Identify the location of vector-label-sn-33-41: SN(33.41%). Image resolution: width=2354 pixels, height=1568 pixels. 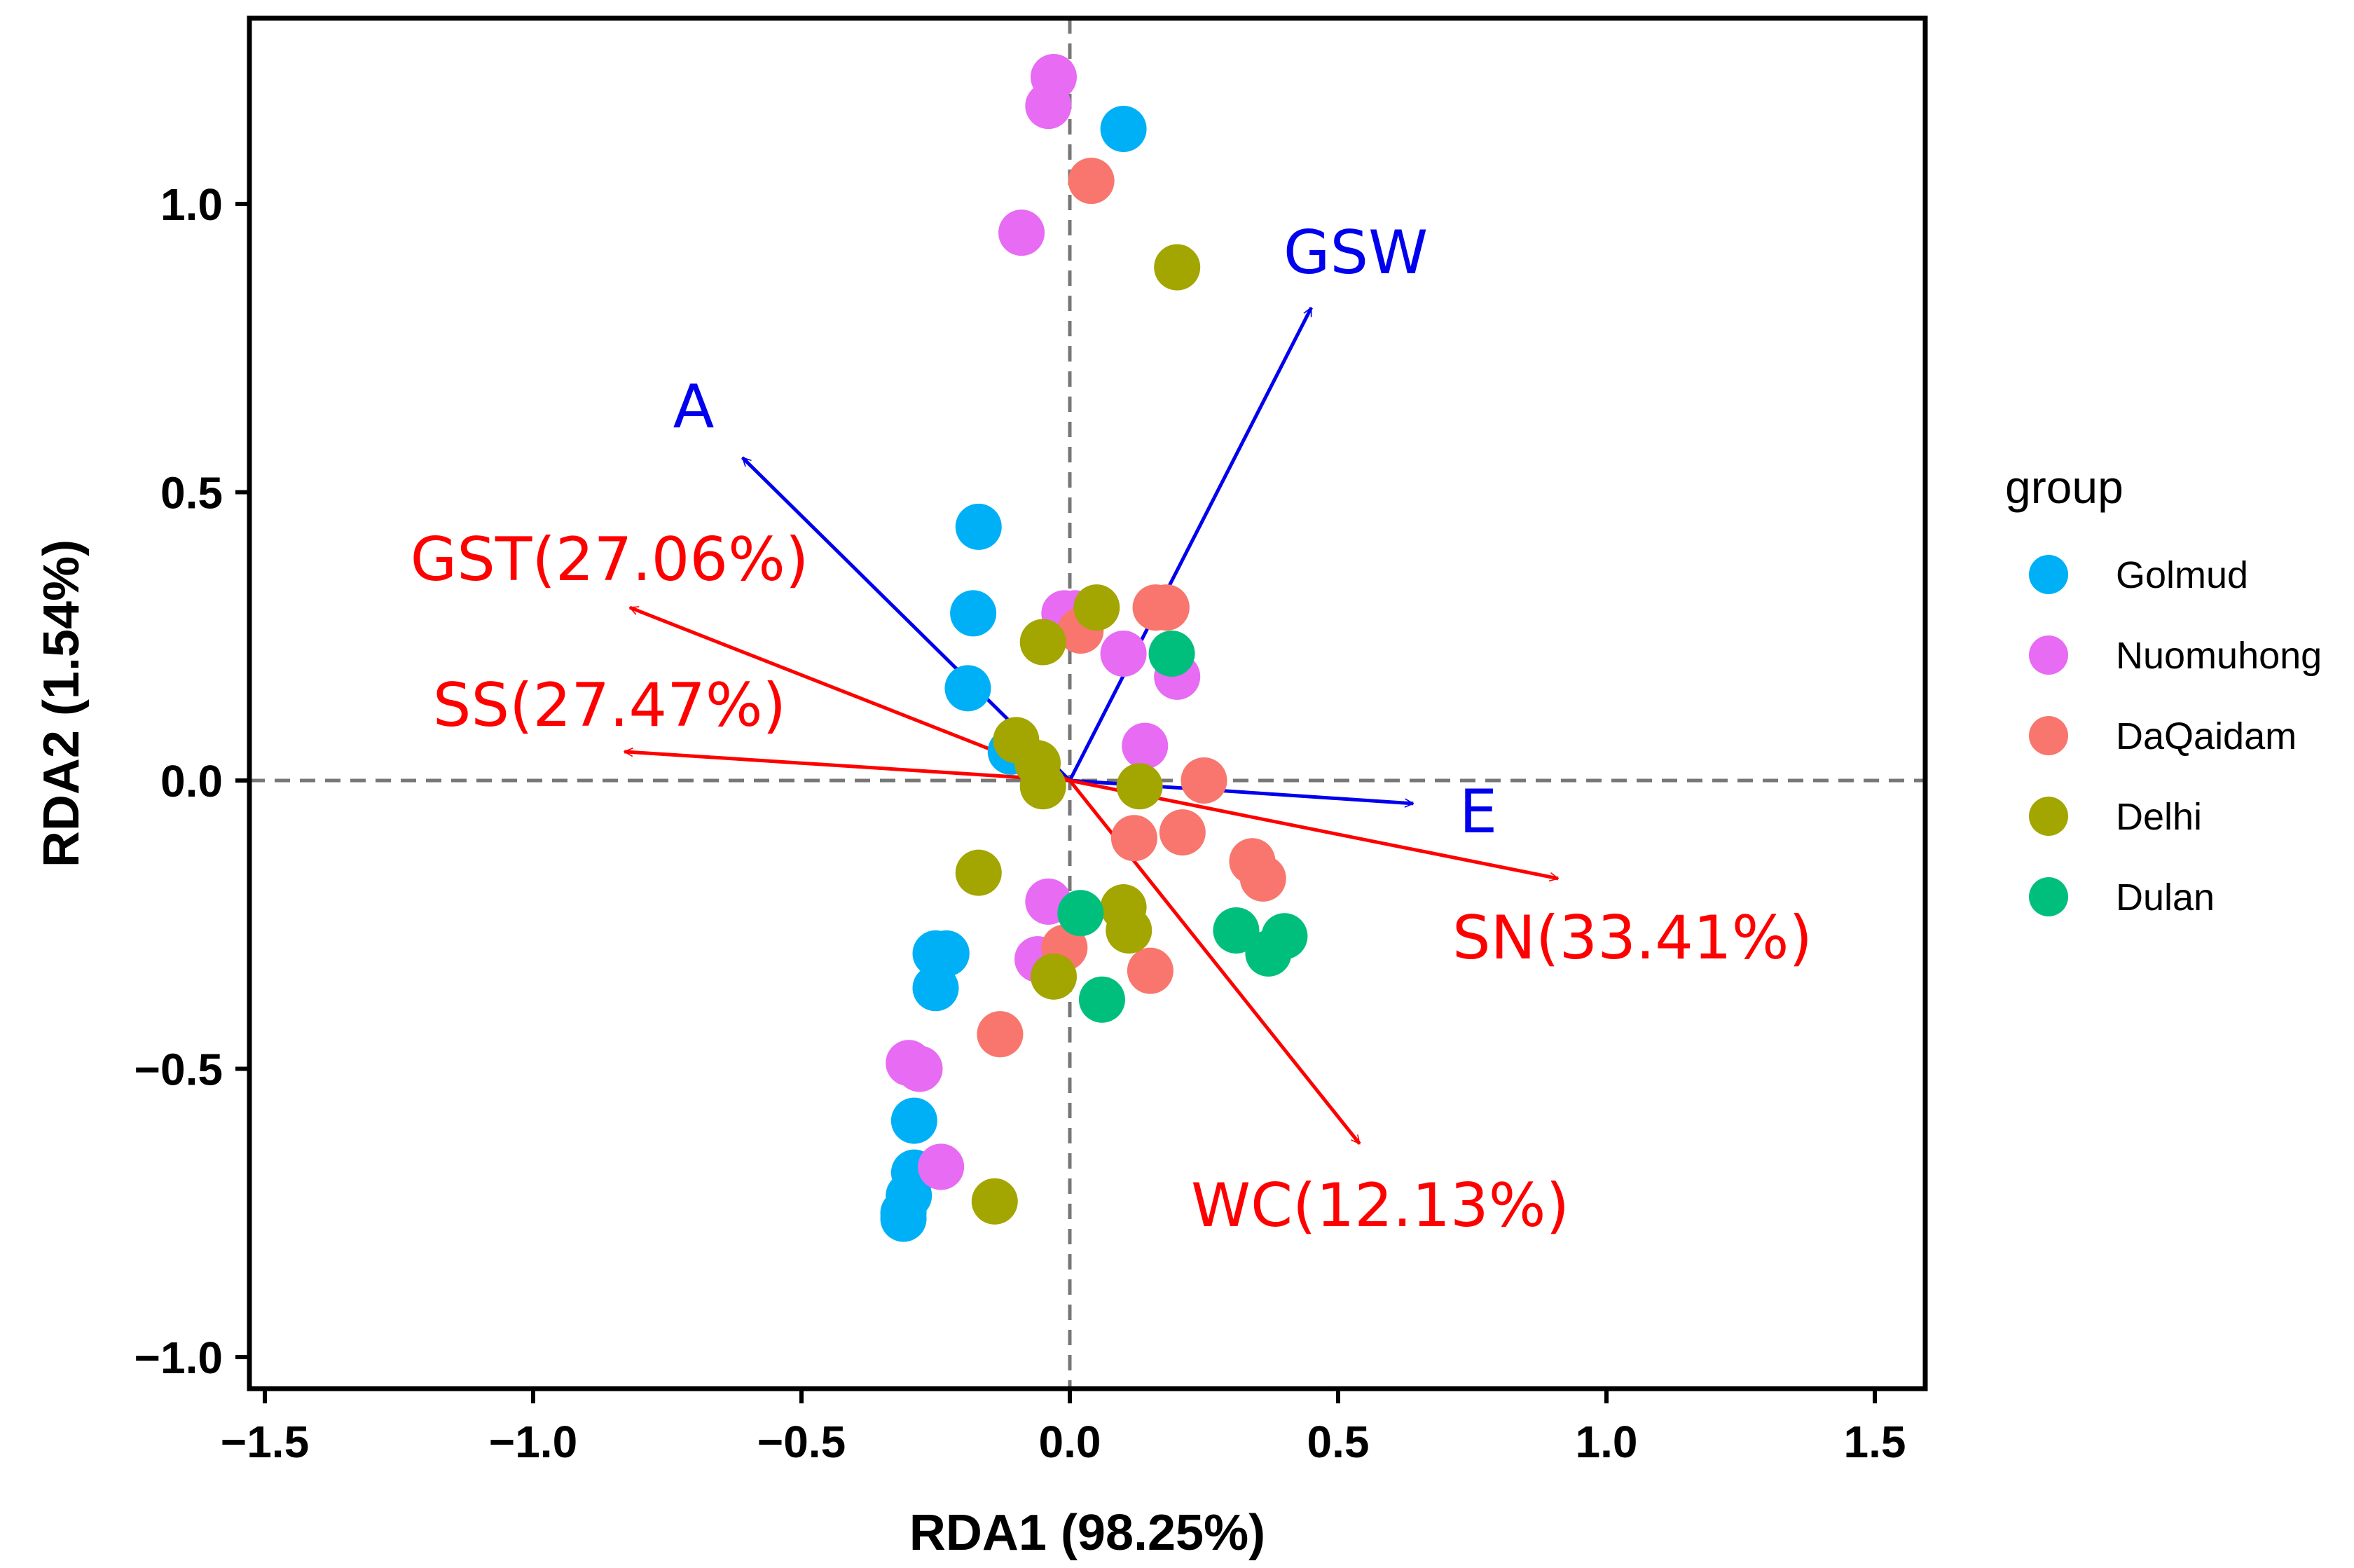
(1632, 938).